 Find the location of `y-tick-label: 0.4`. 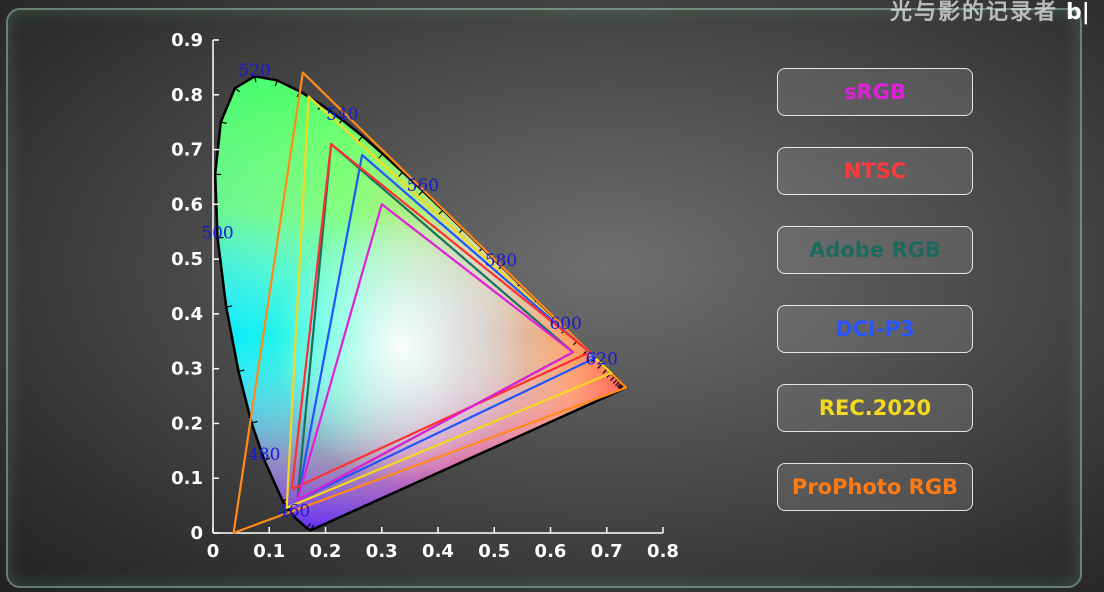

y-tick-label: 0.4 is located at coordinates (187, 314).